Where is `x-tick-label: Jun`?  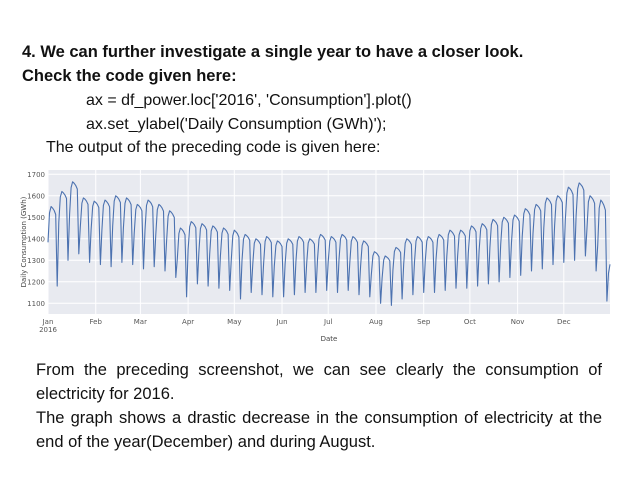 x-tick-label: Jun is located at coordinates (282, 322).